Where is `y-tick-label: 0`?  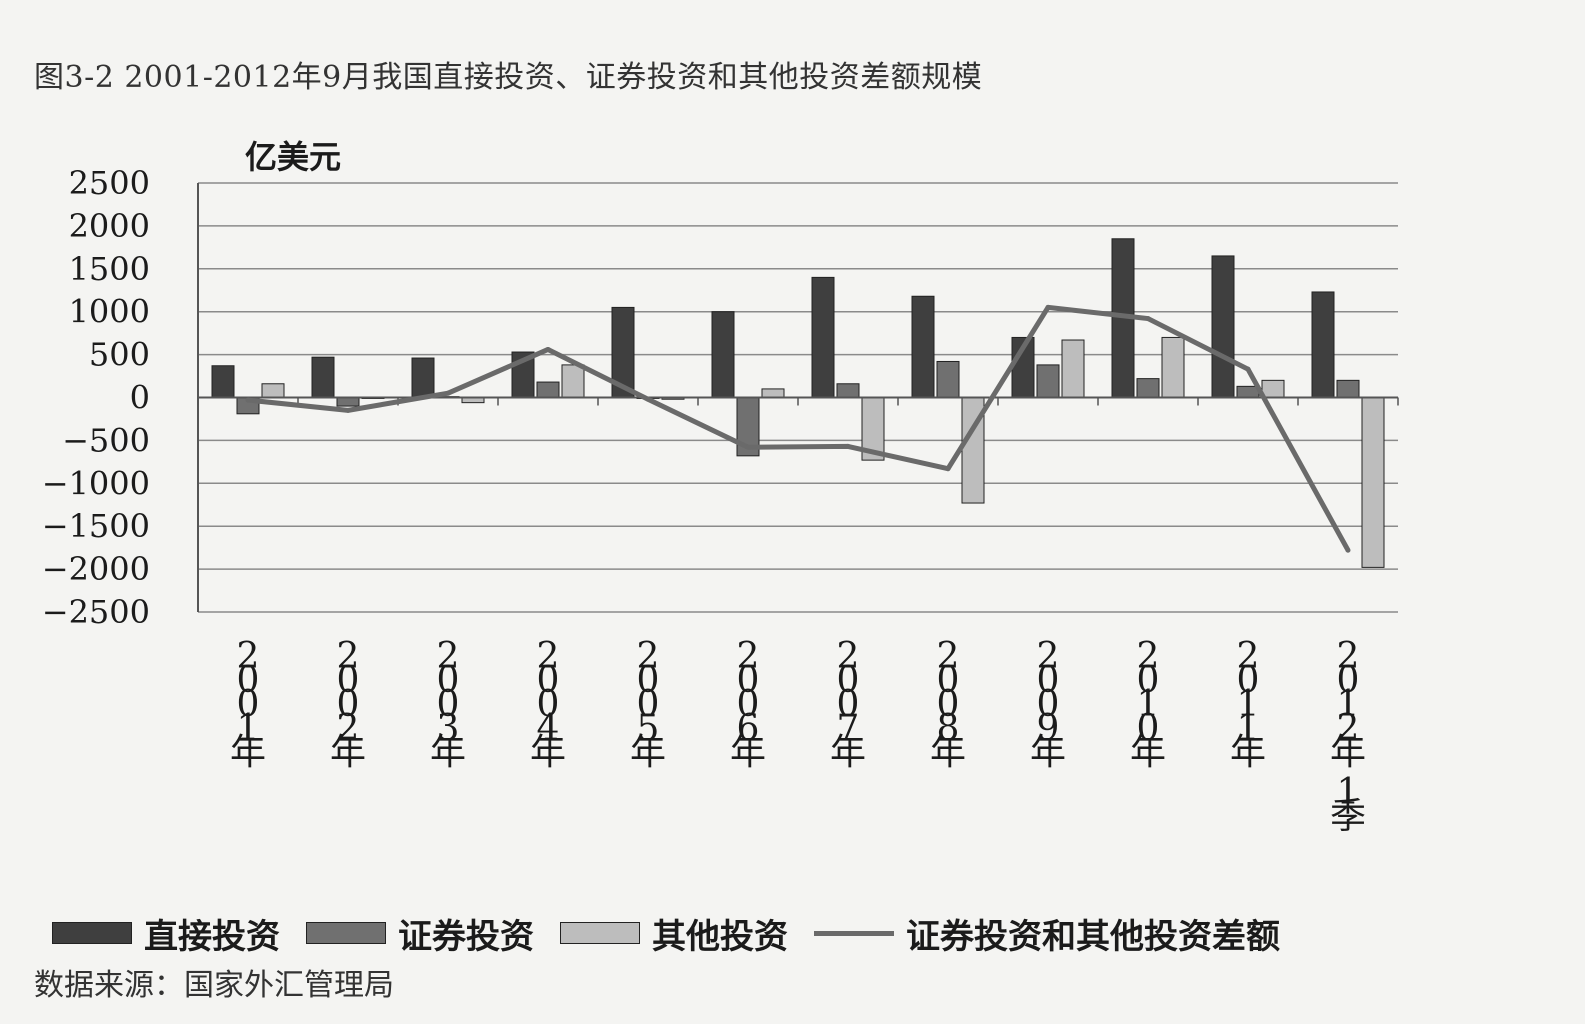 y-tick-label: 0 is located at coordinates (140, 398).